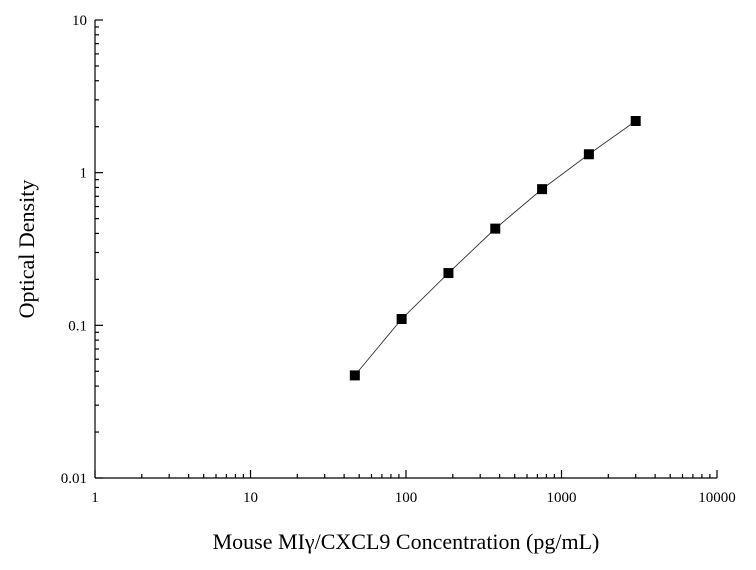  Describe the element at coordinates (82, 250) in the screenshot. I see `y-axis-ticks: 0.01 0.1 1 10` at that location.